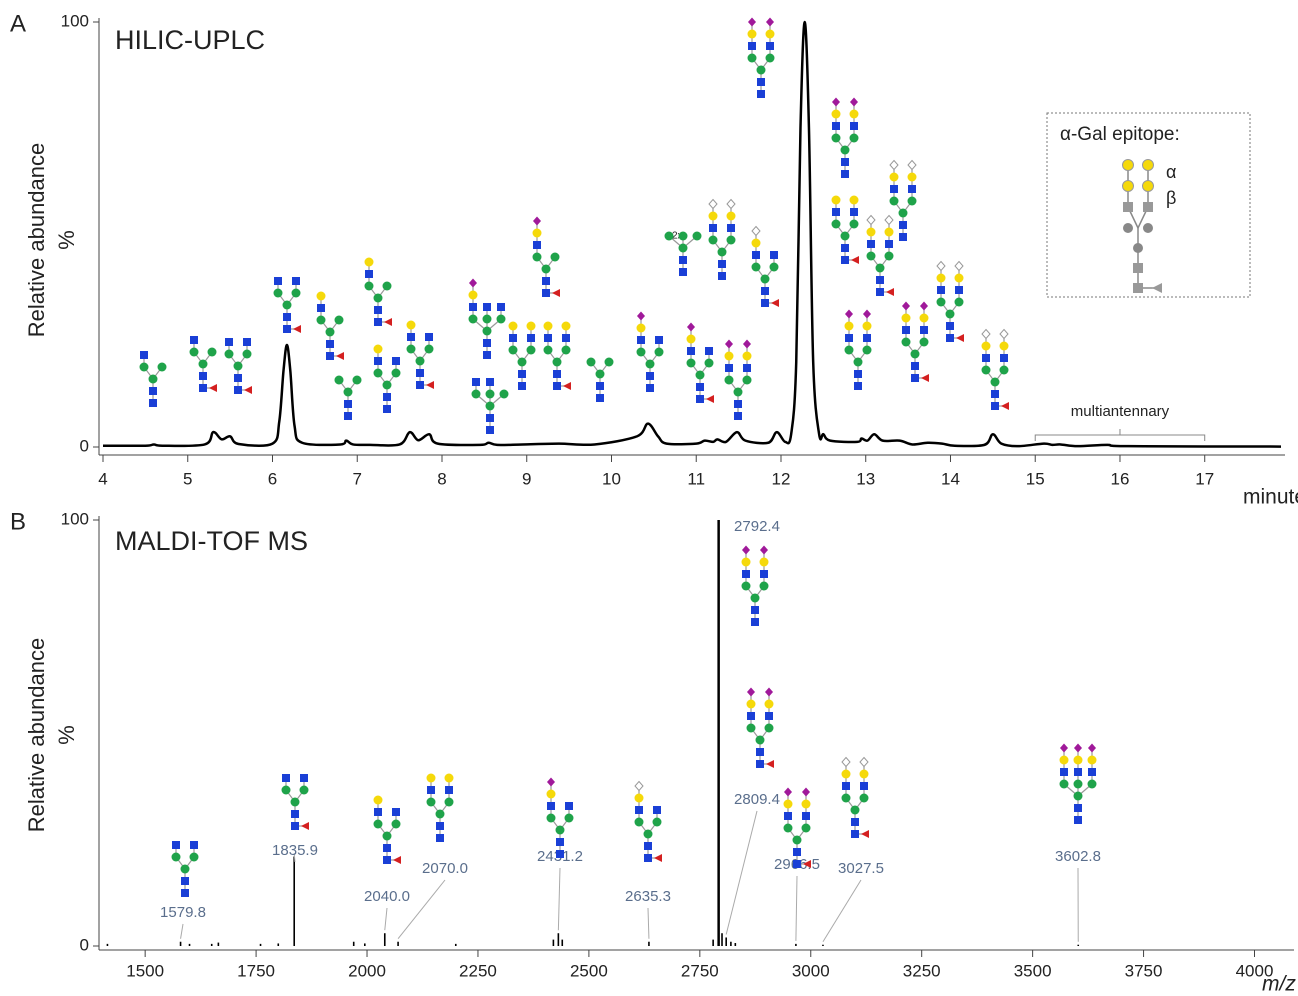 The image size is (1298, 996). I want to click on x-tick-label: 1500, so click(145, 970).